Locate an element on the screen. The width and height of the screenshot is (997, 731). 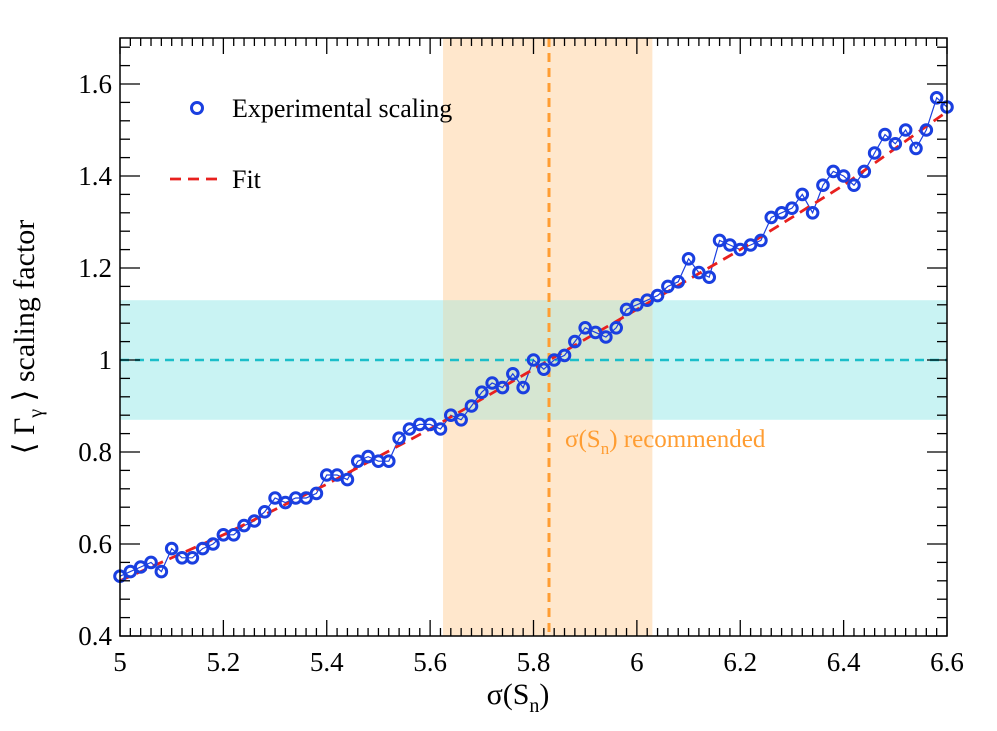
legend-marker-experimental is located at coordinates (197, 108).